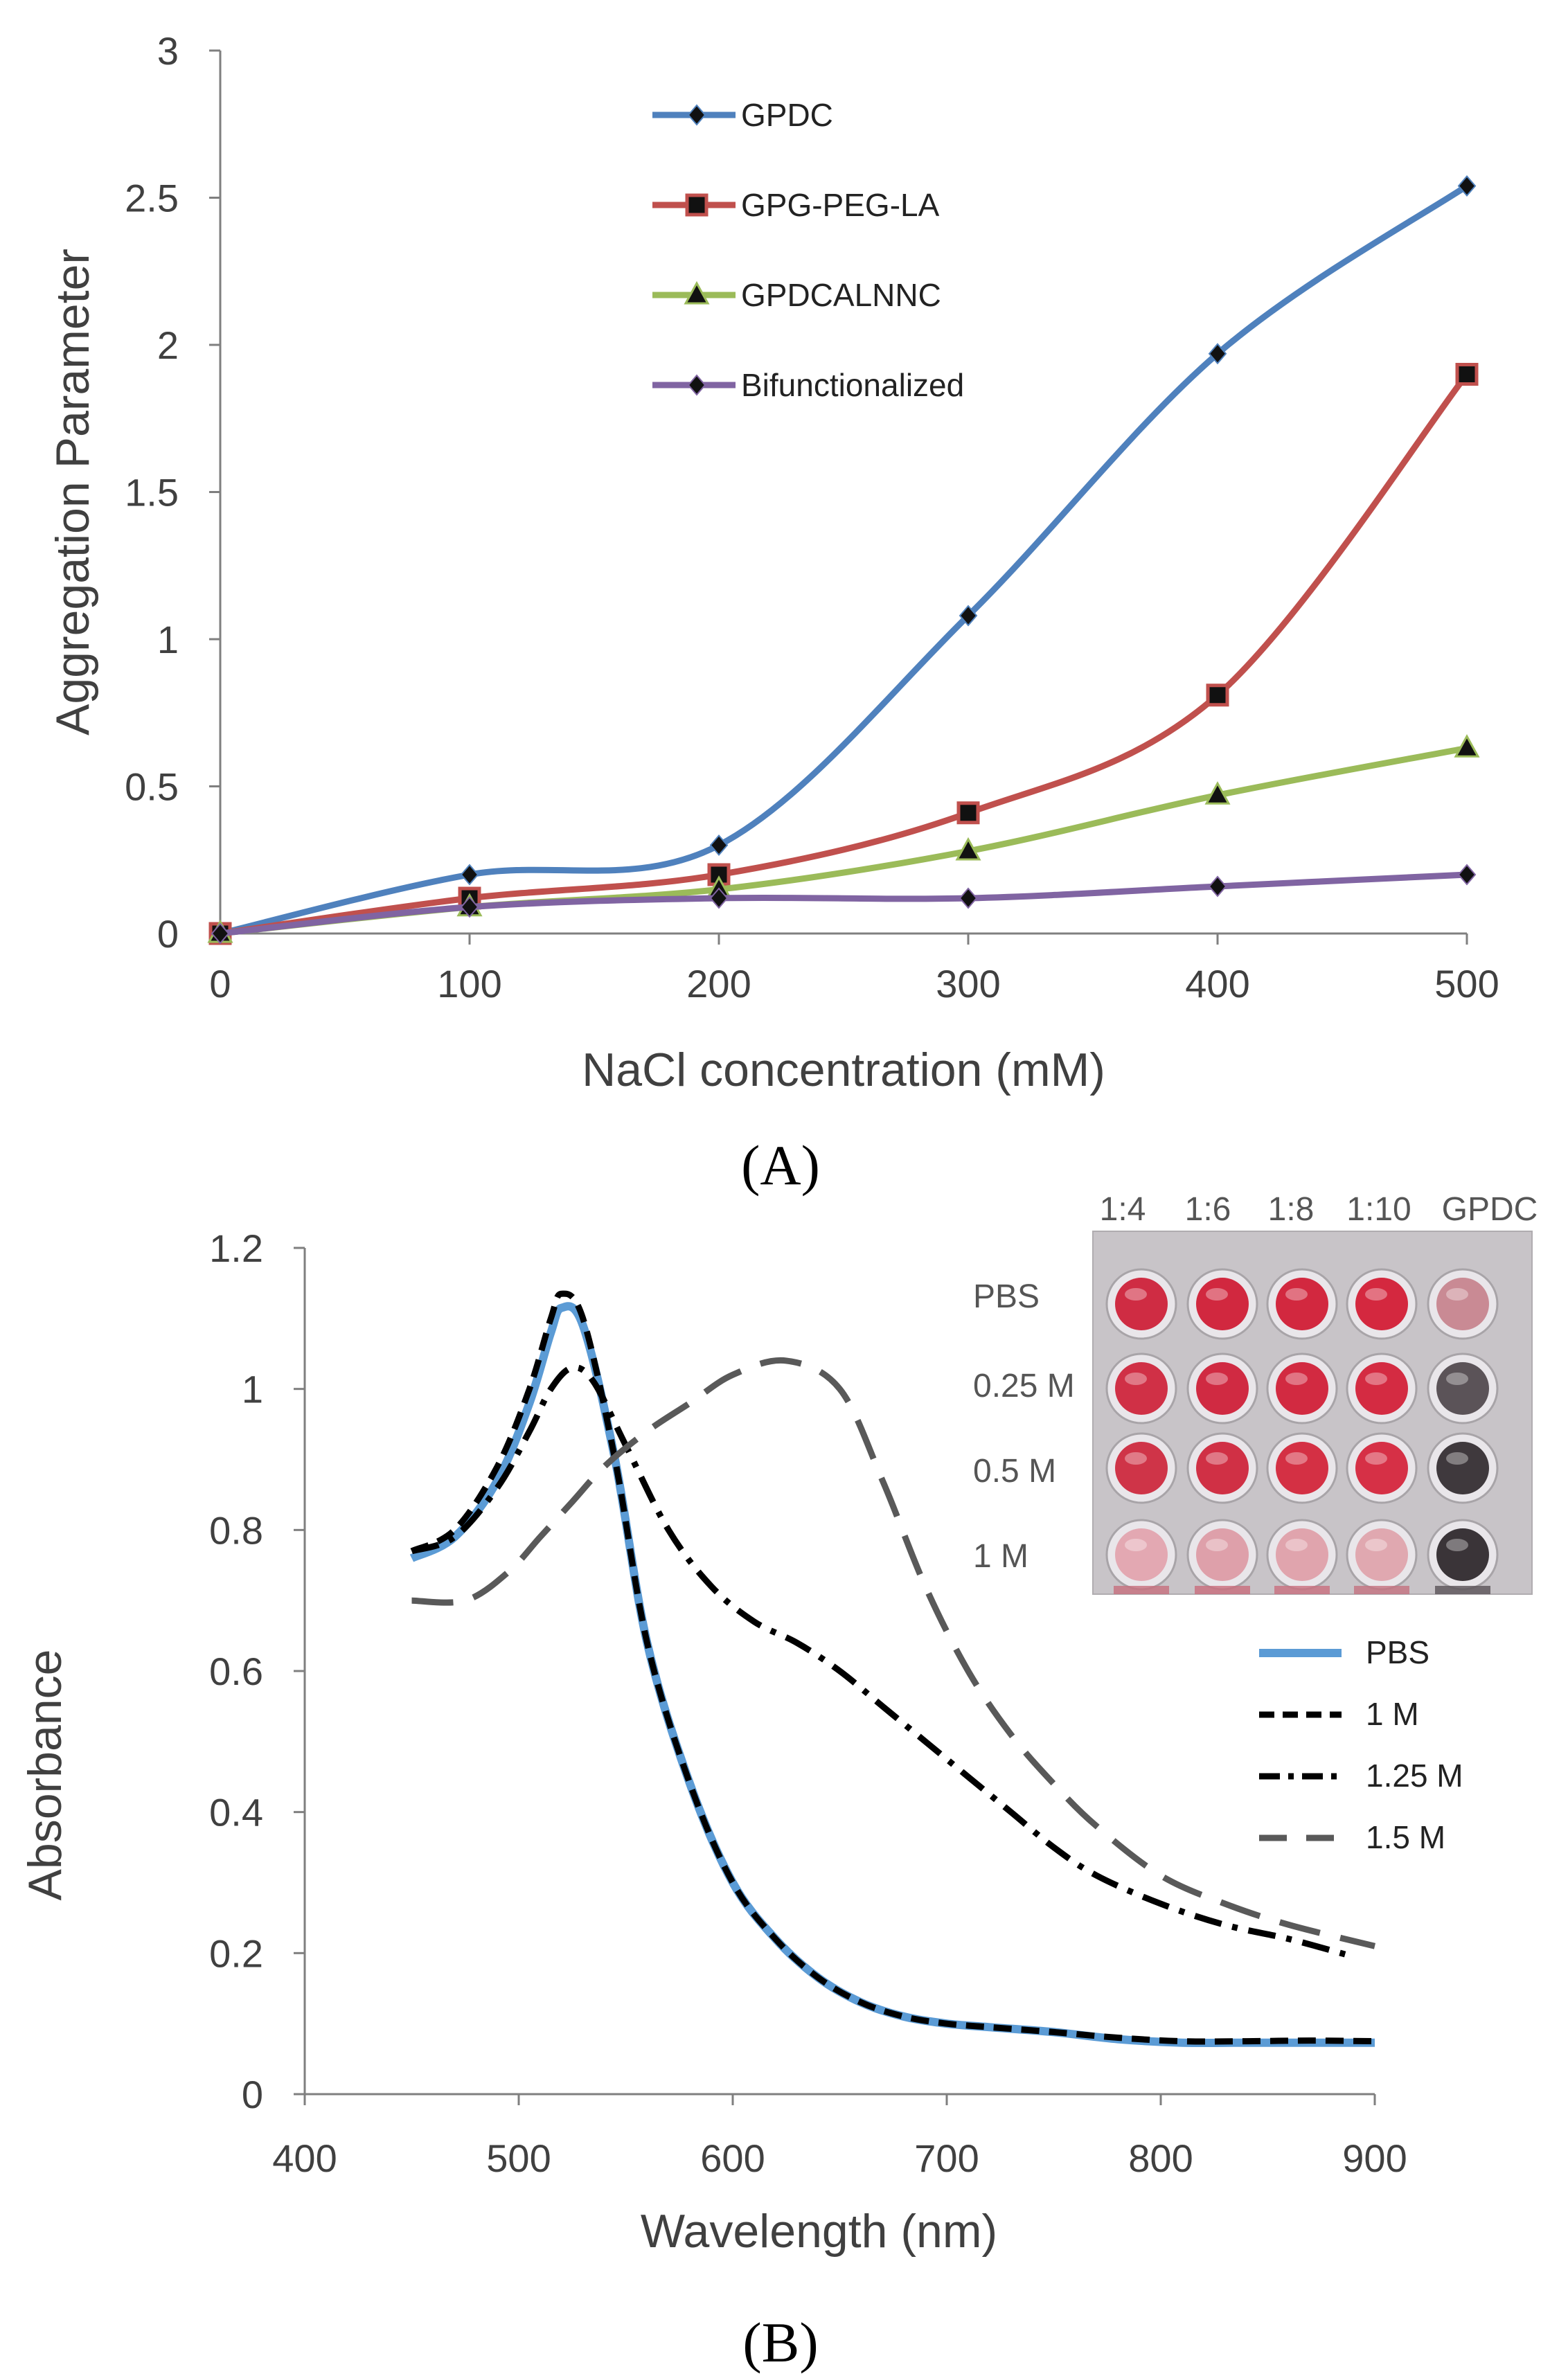 The height and width of the screenshot is (2376, 1568). What do you see at coordinates (1217, 984) in the screenshot?
I see `chart-a-x-tick-label: 400` at bounding box center [1217, 984].